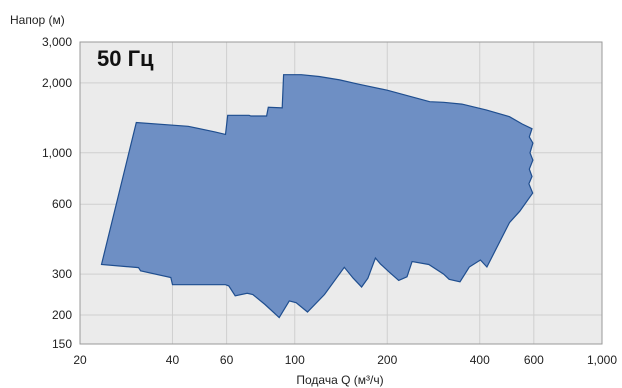 This screenshot has height=388, width=622. What do you see at coordinates (345, 360) in the screenshot?
I see `x-axis-ticks: 20 40 60 100 200 400 600 1,000` at bounding box center [345, 360].